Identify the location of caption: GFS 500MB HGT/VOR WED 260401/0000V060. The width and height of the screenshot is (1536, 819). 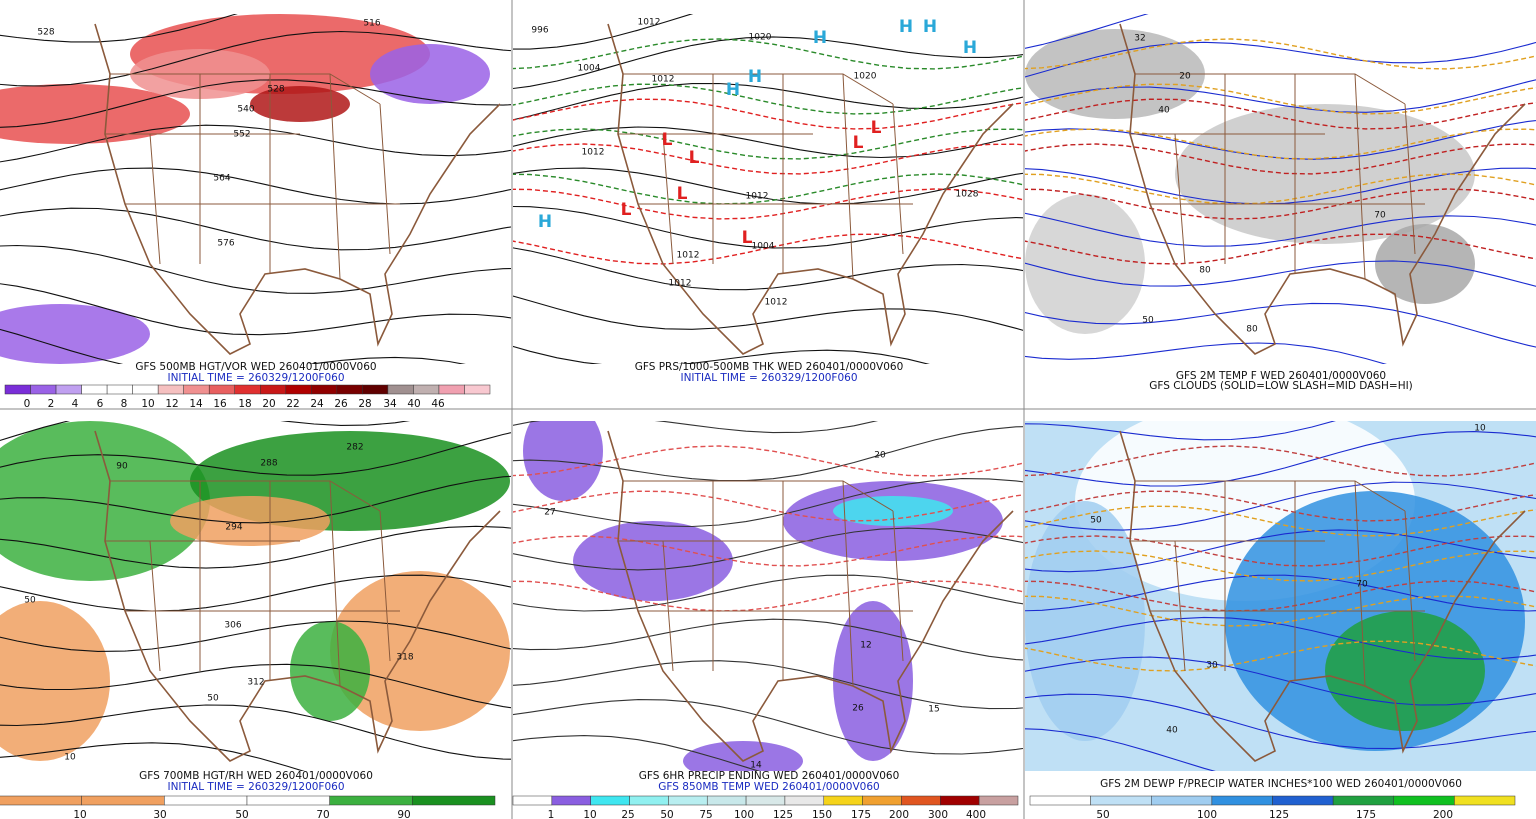
(255, 367).